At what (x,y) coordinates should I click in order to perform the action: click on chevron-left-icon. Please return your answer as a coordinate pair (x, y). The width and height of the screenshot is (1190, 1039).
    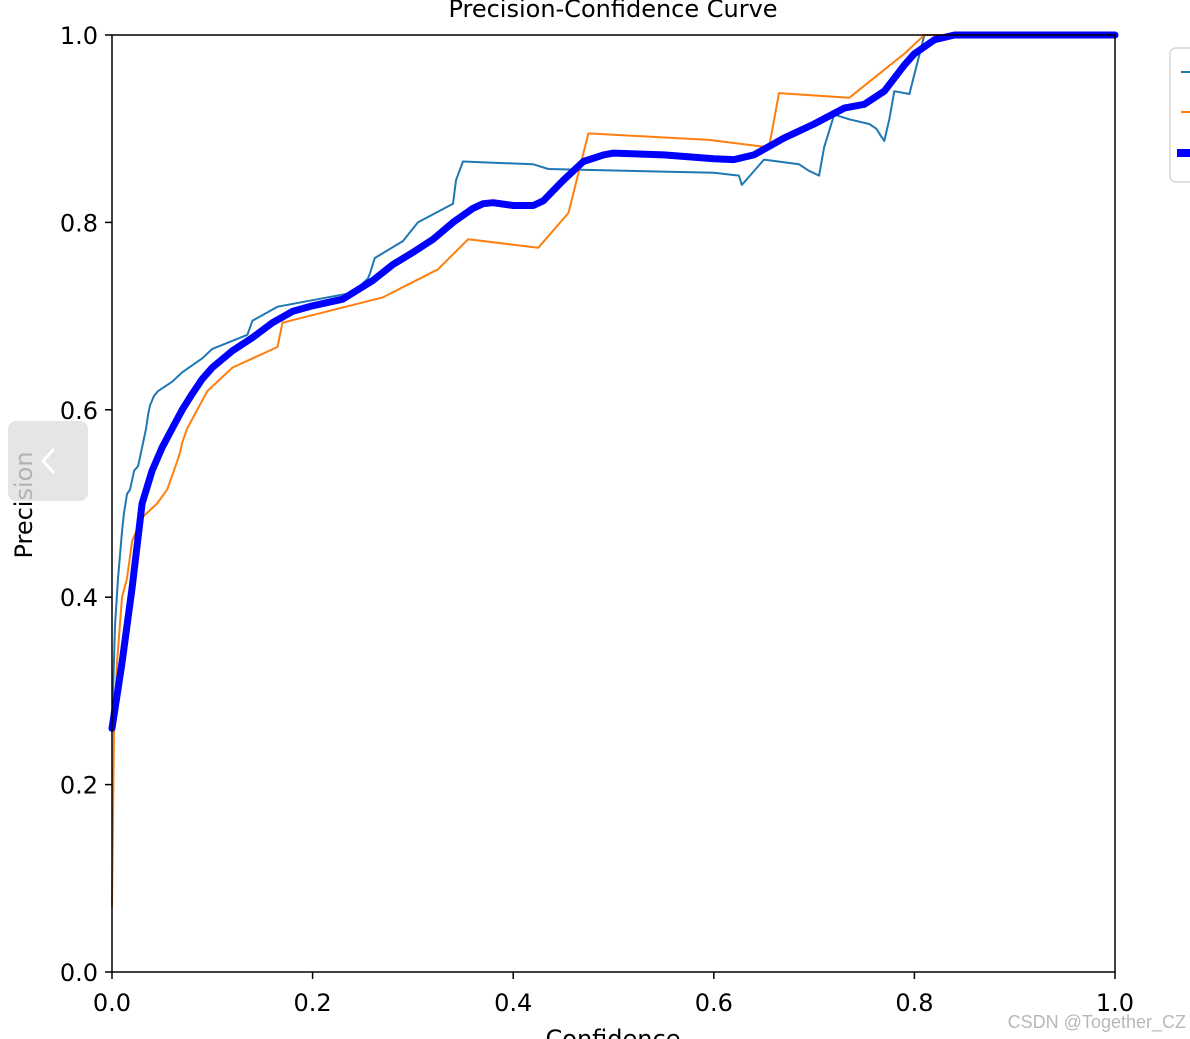
    Looking at the image, I should click on (48, 461).